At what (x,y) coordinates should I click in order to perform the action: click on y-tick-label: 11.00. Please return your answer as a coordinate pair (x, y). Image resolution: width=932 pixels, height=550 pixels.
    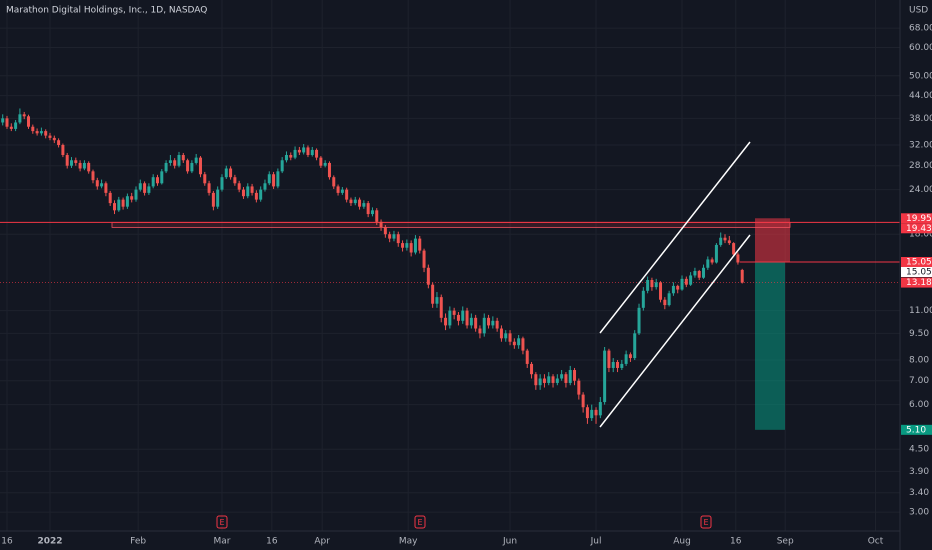
    Looking at the image, I should click on (920, 311).